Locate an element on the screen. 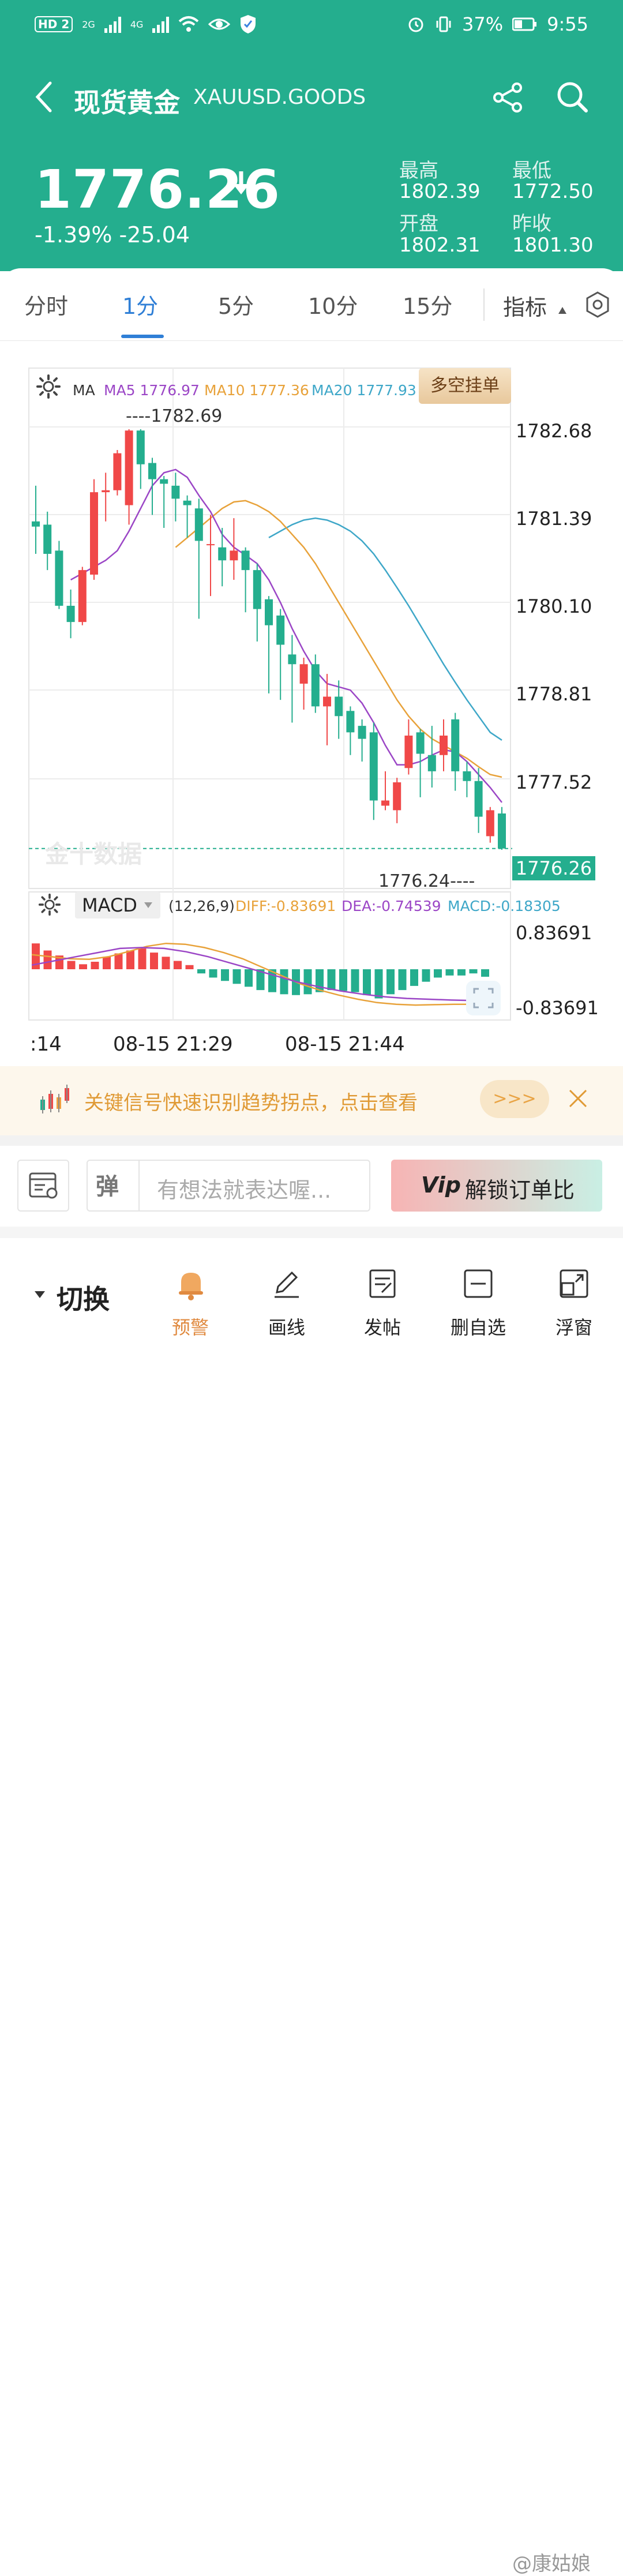 This screenshot has height=2576, width=623. signal-4g-icon: 4G is located at coordinates (137, 24).